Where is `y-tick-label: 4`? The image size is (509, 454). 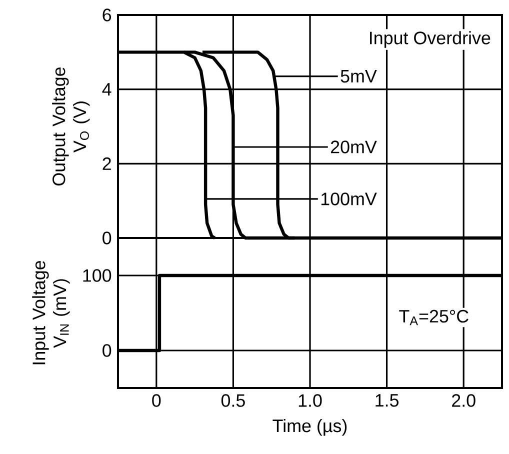
y-tick-label: 4 is located at coordinates (107, 89).